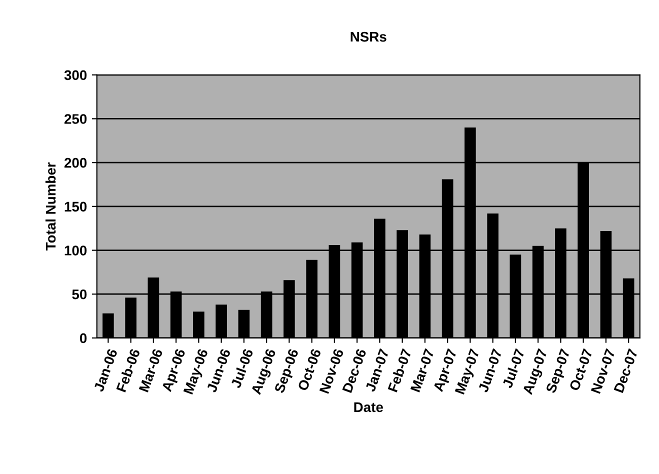  Describe the element at coordinates (331, 371) in the screenshot. I see `x-tick-label: Nov-06` at that location.